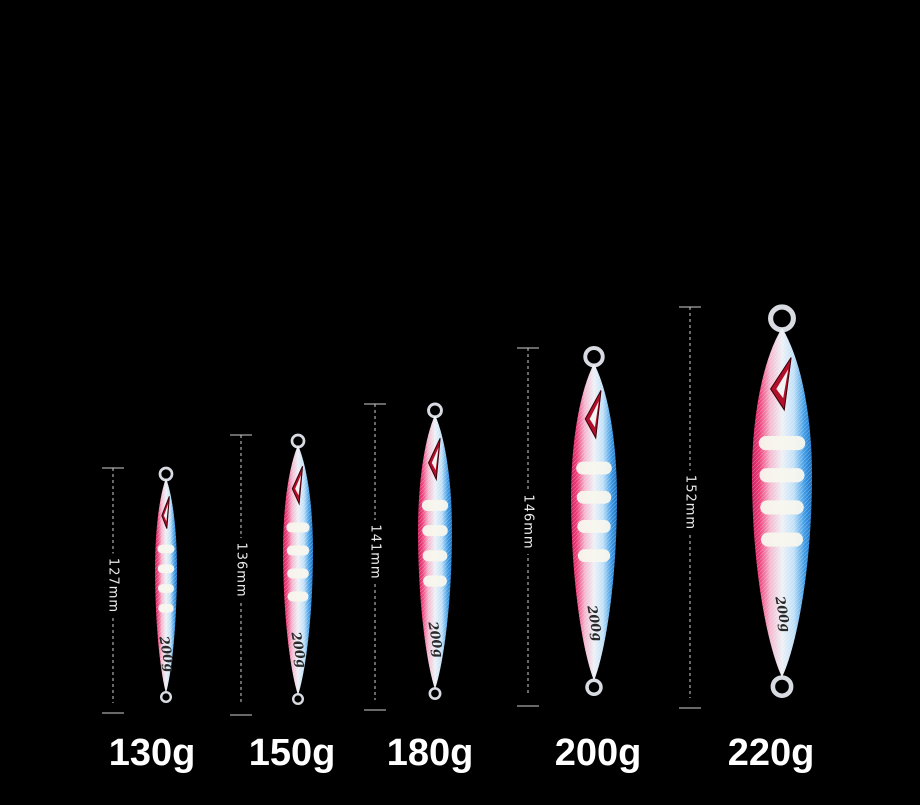 The height and width of the screenshot is (805, 920). I want to click on weight-label: 200g, so click(598, 753).